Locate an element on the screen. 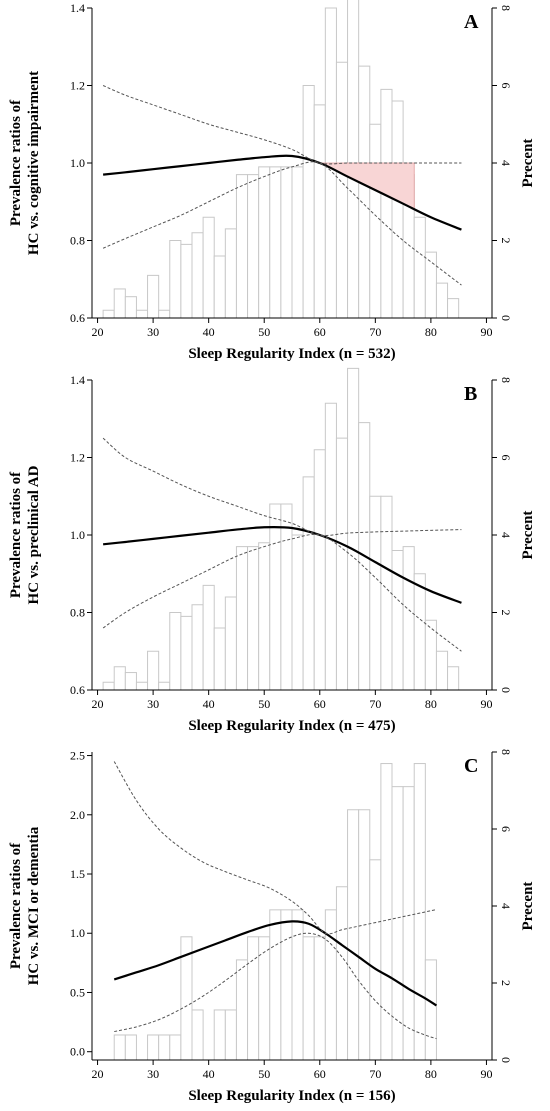 This screenshot has height=1111, width=550. x-axis-title: Sleep Regularity Index (n = 532) is located at coordinates (291, 354).